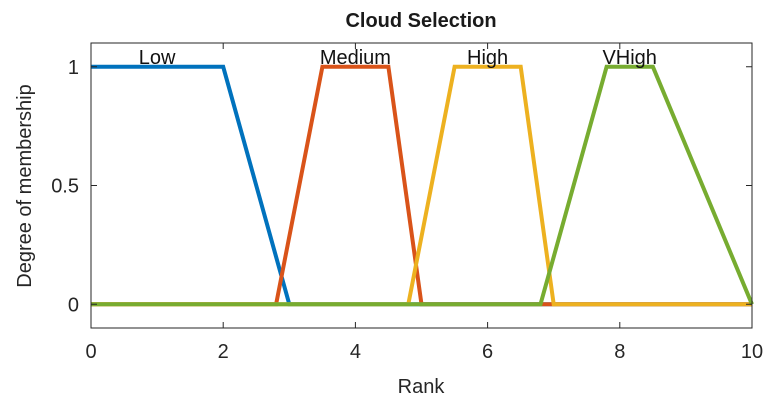 The image size is (769, 403). What do you see at coordinates (487, 352) in the screenshot?
I see `x-tick-label: 6` at bounding box center [487, 352].